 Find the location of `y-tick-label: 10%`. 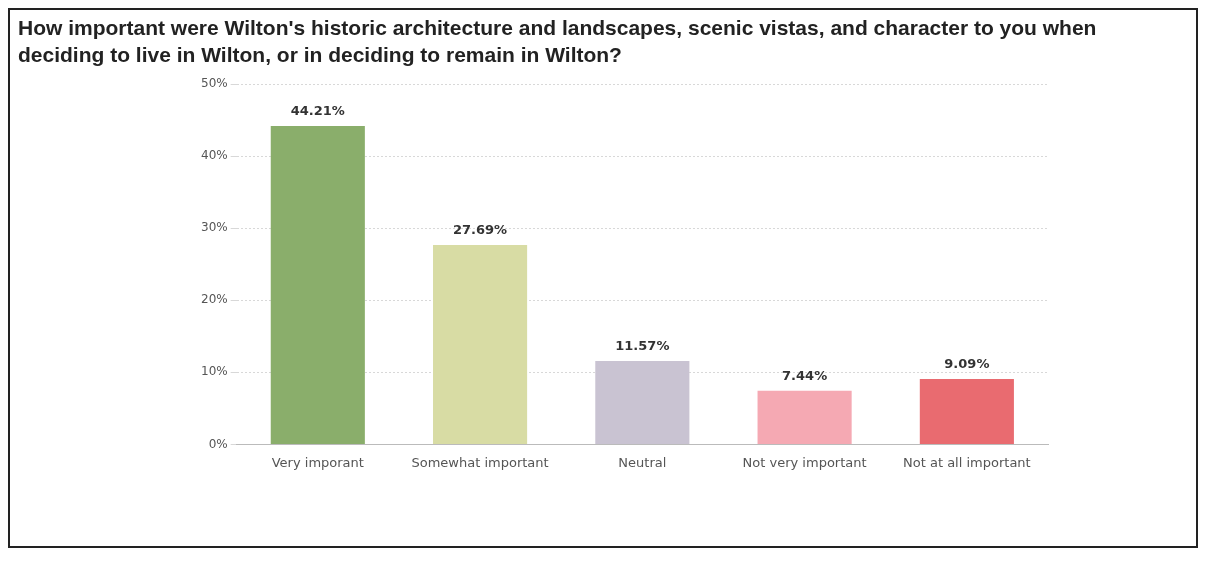

y-tick-label: 10% is located at coordinates (214, 371).